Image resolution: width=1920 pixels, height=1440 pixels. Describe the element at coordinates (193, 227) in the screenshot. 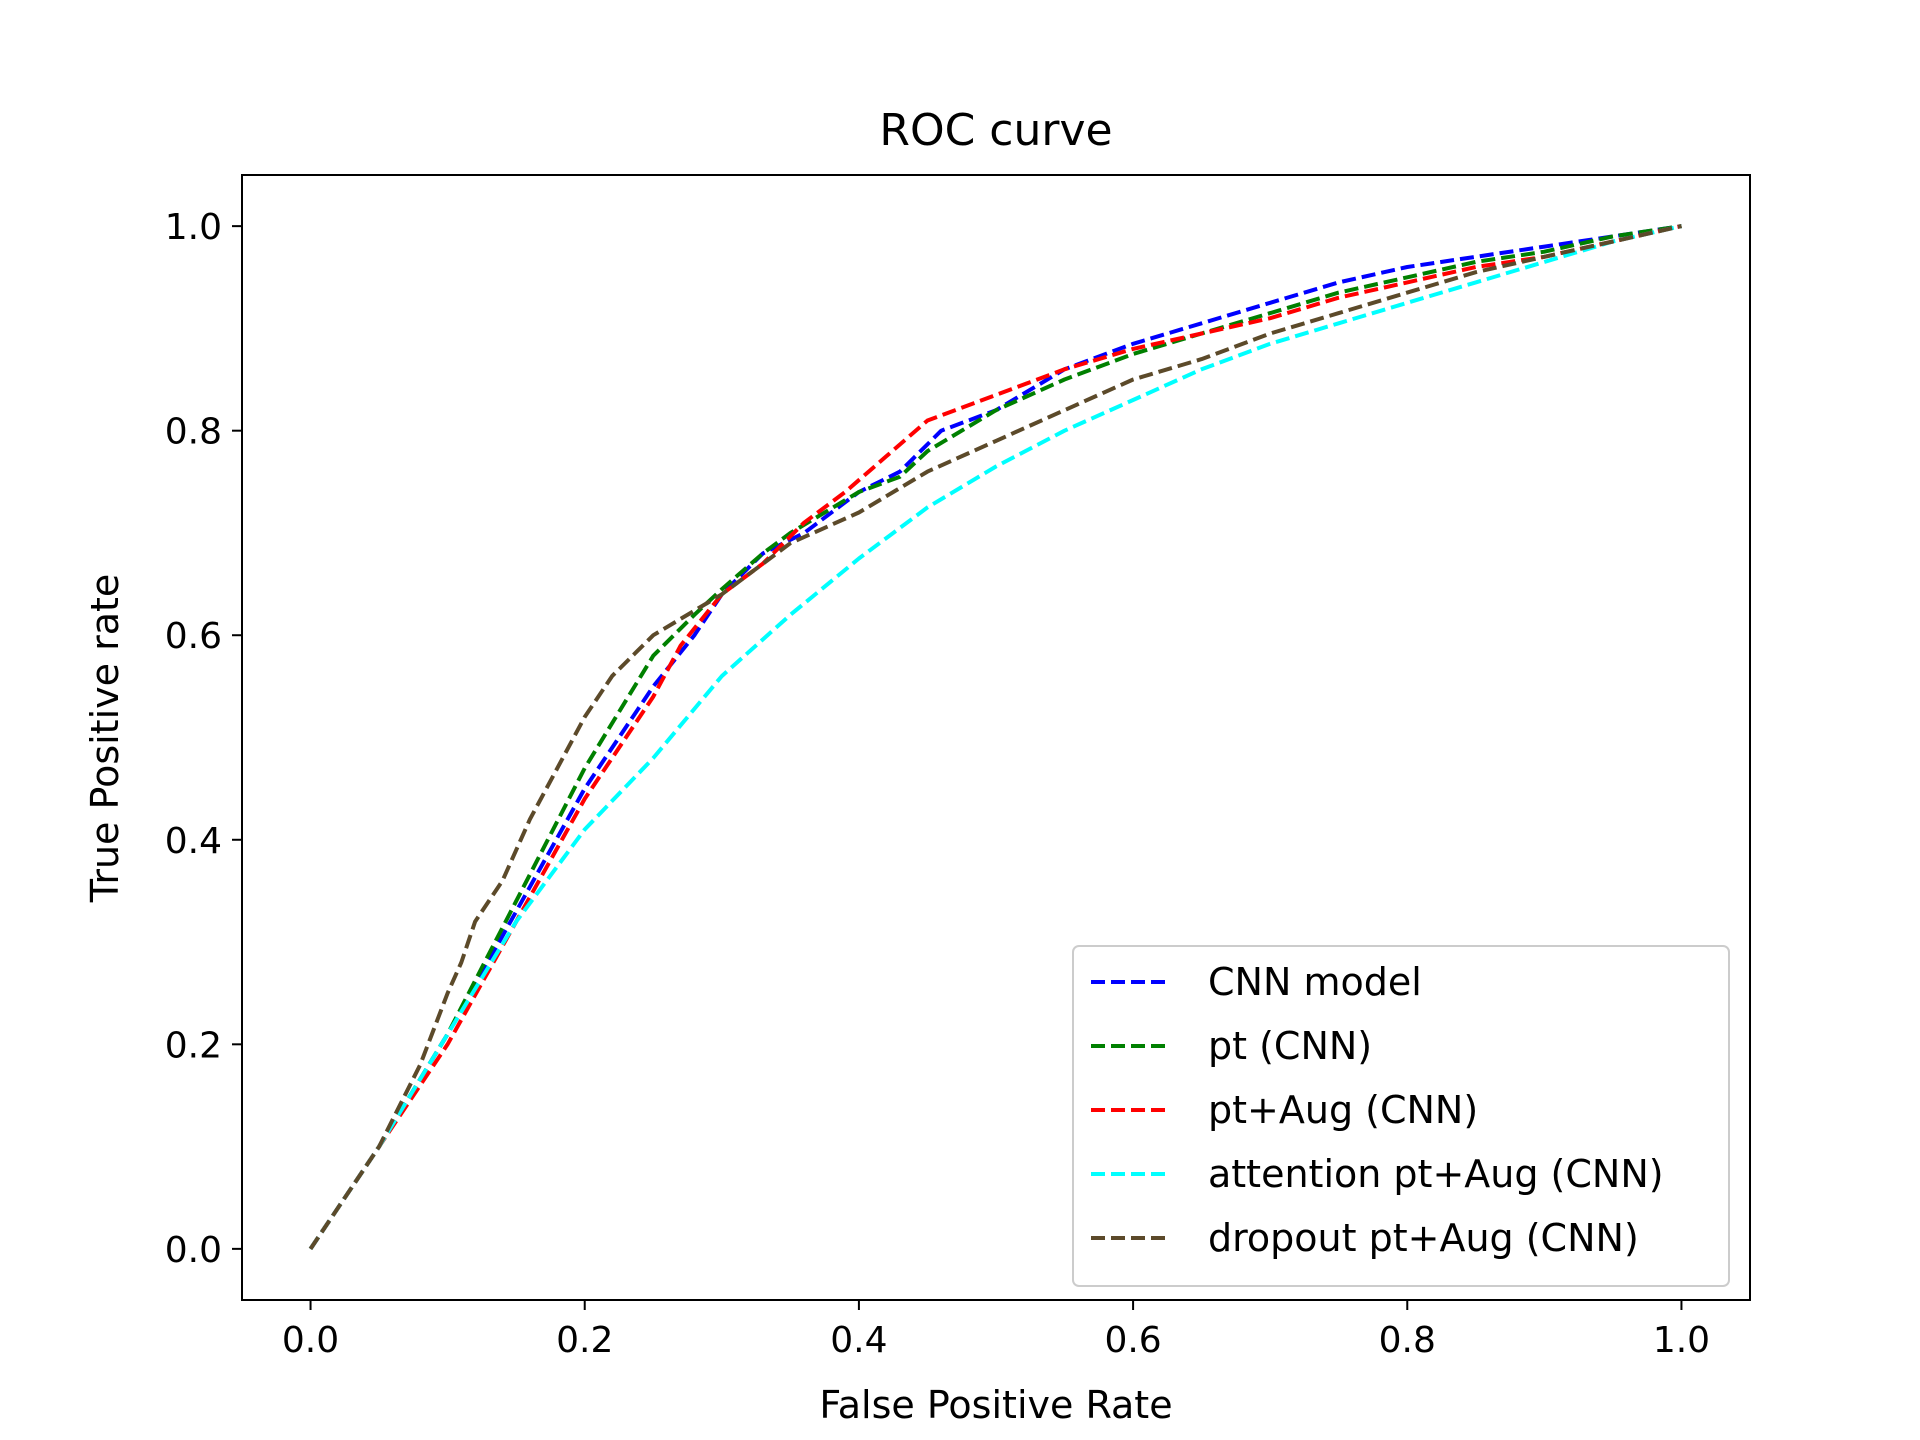

I see `y-tick-label: 1.0` at that location.